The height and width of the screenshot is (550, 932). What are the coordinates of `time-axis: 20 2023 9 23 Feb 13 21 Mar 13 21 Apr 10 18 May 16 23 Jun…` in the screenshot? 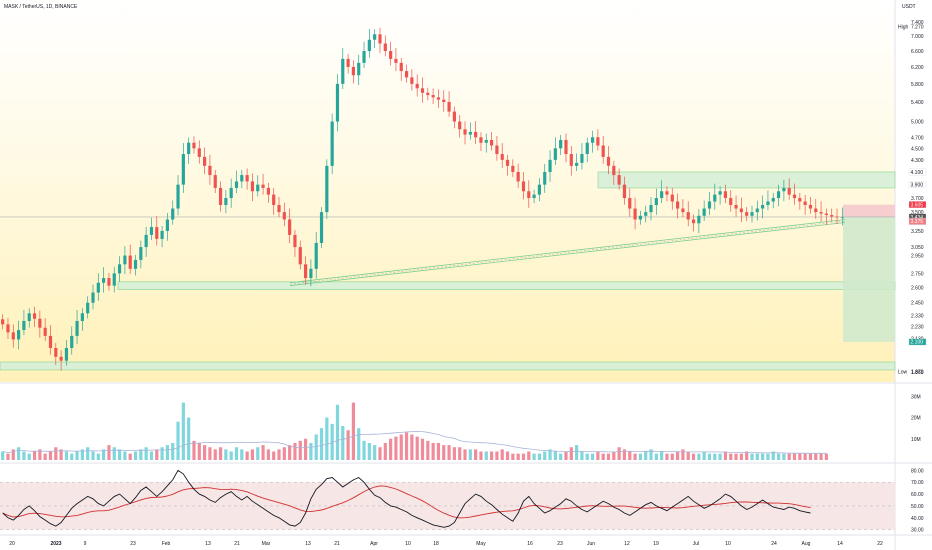 It's located at (446, 544).